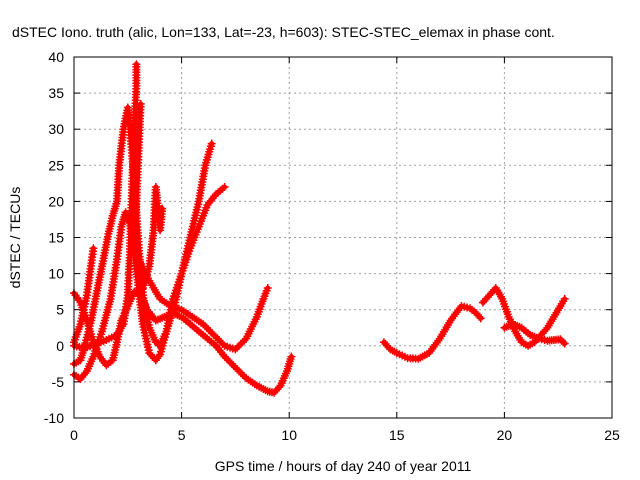 The height and width of the screenshot is (480, 640). What do you see at coordinates (60, 346) in the screenshot?
I see `y-tick-label: 0` at bounding box center [60, 346].